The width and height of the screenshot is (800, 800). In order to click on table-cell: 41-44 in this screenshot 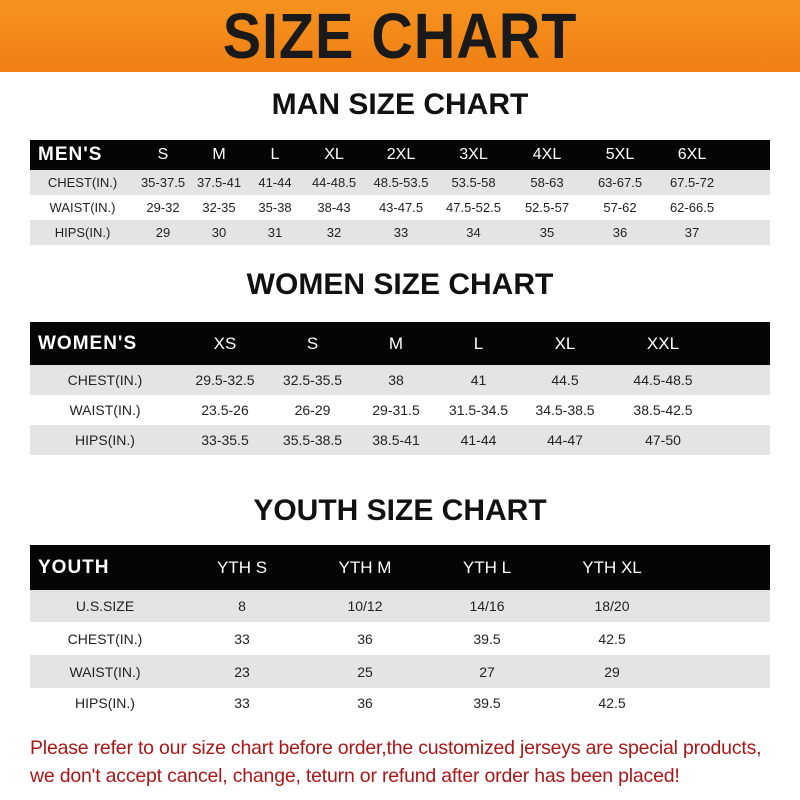, I will do `click(478, 440)`.